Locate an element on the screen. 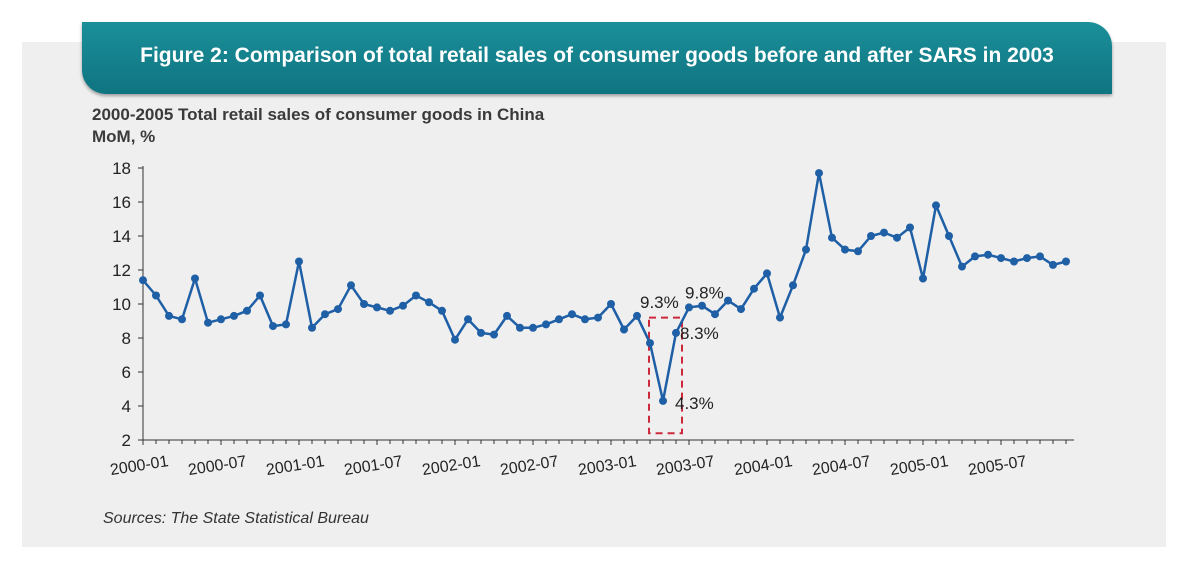 The height and width of the screenshot is (571, 1200). y-tick-label: 8 is located at coordinates (126, 338).